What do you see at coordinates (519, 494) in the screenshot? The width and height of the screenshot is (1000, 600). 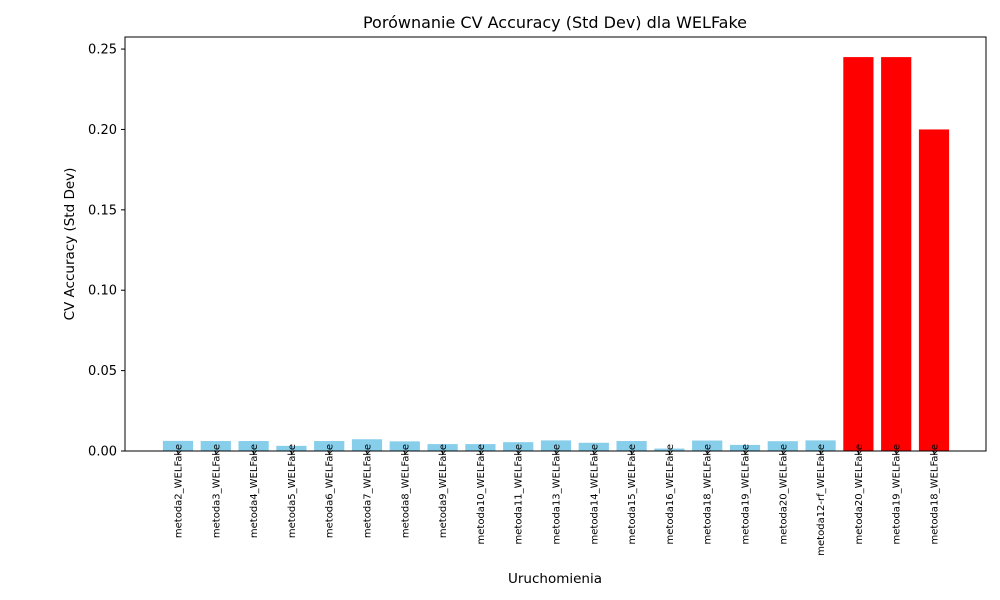 I see `x-tick-label: metoda11_WELFake` at bounding box center [519, 494].